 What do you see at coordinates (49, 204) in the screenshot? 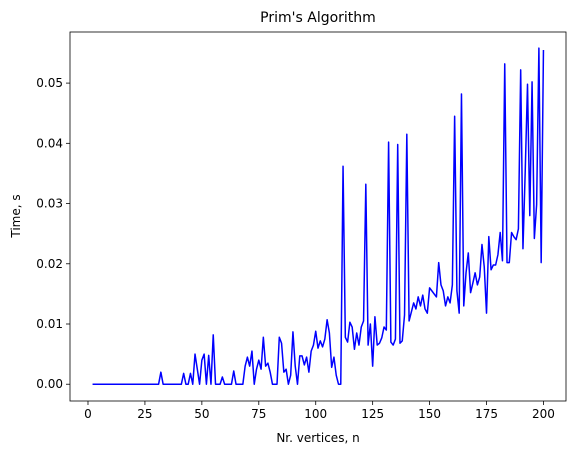
I see `y-tick-label: 0.03` at bounding box center [49, 204].